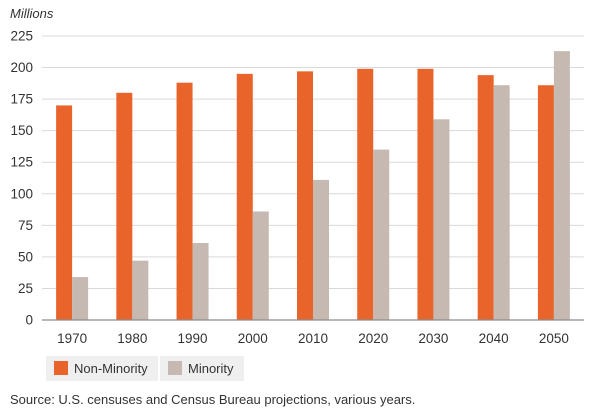 The width and height of the screenshot is (600, 415). Describe the element at coordinates (21, 178) in the screenshot. I see `y-axis-ticks: 0 25 50 75 100 125 150 175 200 225` at that location.